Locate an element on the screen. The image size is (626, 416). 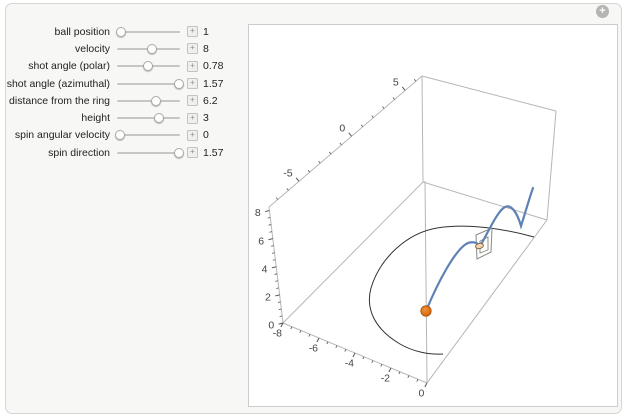
slider-label: ball position is located at coordinates (82, 31).